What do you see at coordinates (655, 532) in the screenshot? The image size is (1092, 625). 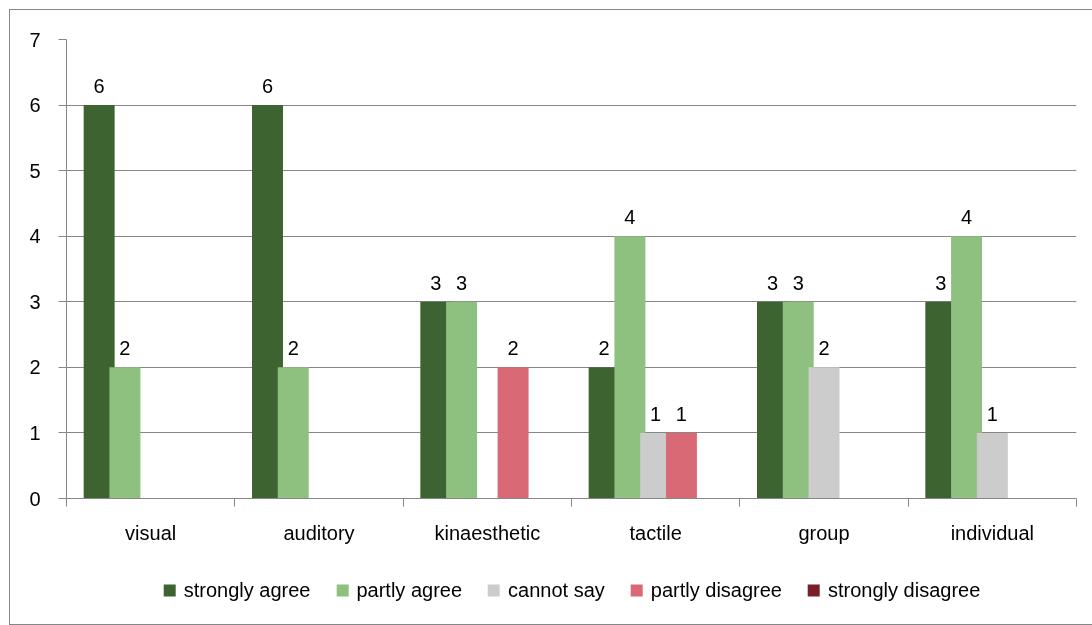 I see `x-tick-label: tactile` at bounding box center [655, 532].